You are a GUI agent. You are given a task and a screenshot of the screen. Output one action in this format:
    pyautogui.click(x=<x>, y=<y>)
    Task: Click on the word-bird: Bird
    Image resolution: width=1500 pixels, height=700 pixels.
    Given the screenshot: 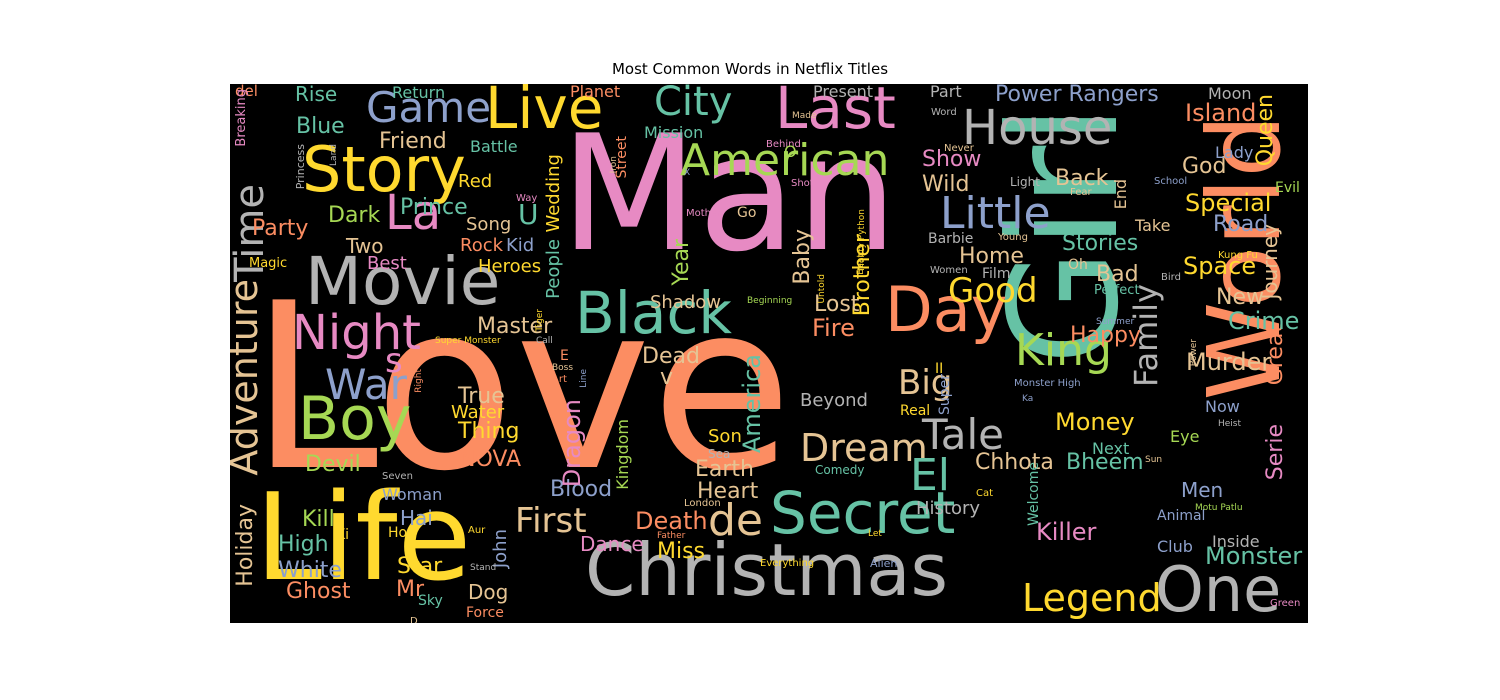 What is the action you would take?
    pyautogui.click(x=1171, y=277)
    